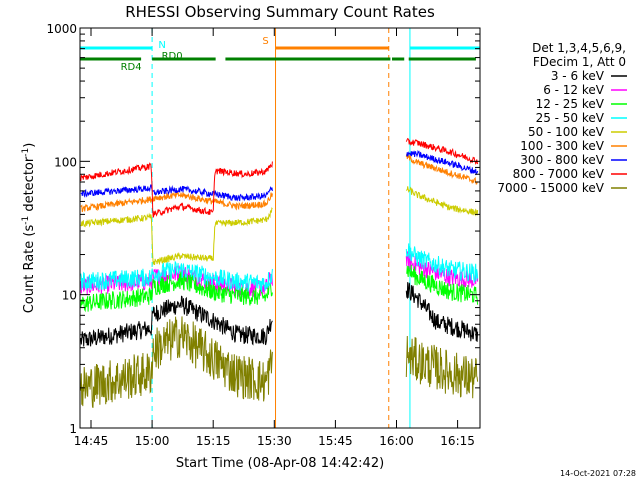 Image resolution: width=640 pixels, height=480 pixels. Describe the element at coordinates (280, 54) in the screenshot. I see `state-bars: N S RD0 RD4` at that location.